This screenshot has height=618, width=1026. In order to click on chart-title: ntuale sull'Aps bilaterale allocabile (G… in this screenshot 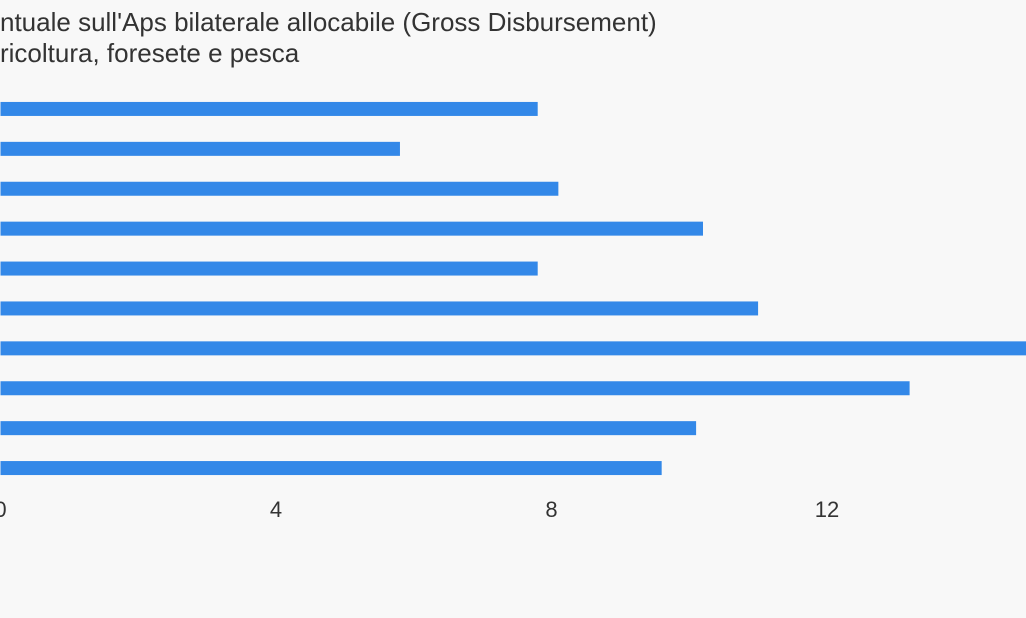, I will do `click(328, 22)`.